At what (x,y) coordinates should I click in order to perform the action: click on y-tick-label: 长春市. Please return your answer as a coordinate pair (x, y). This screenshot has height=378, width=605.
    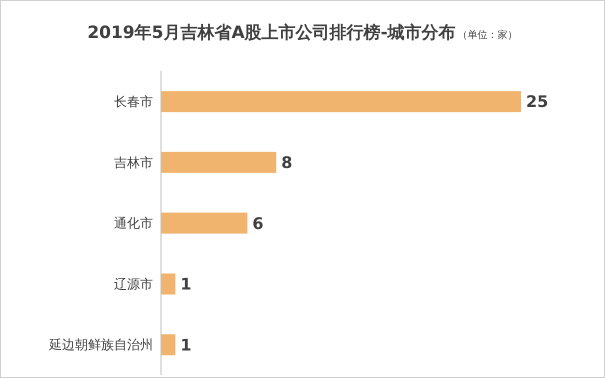
    Looking at the image, I should click on (133, 102).